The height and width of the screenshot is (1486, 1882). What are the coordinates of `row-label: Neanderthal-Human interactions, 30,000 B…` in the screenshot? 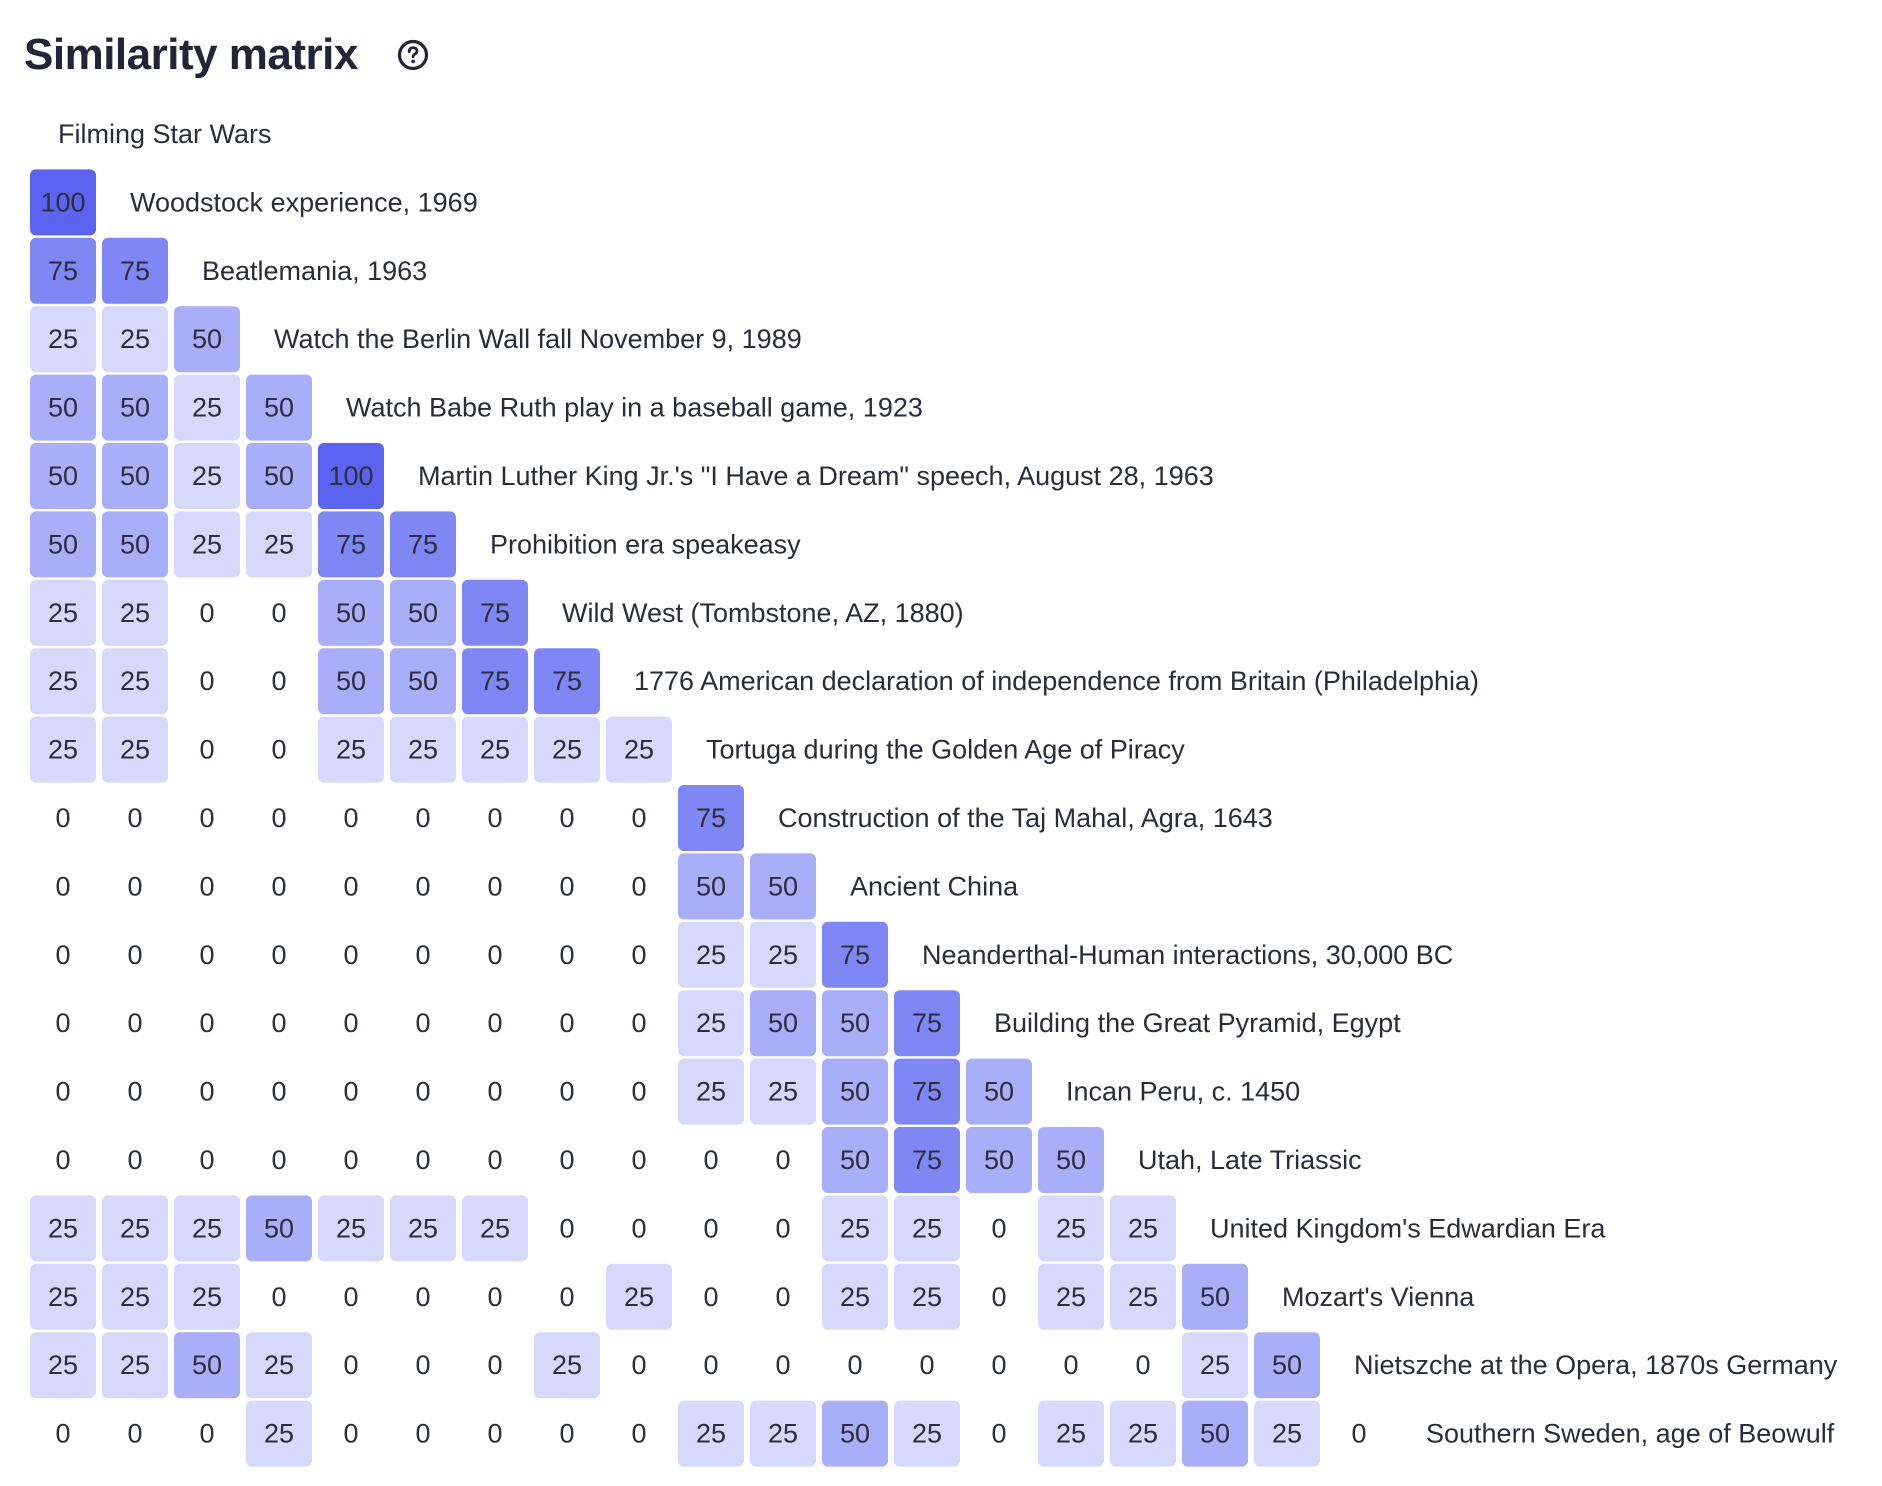 It's located at (1187, 955).